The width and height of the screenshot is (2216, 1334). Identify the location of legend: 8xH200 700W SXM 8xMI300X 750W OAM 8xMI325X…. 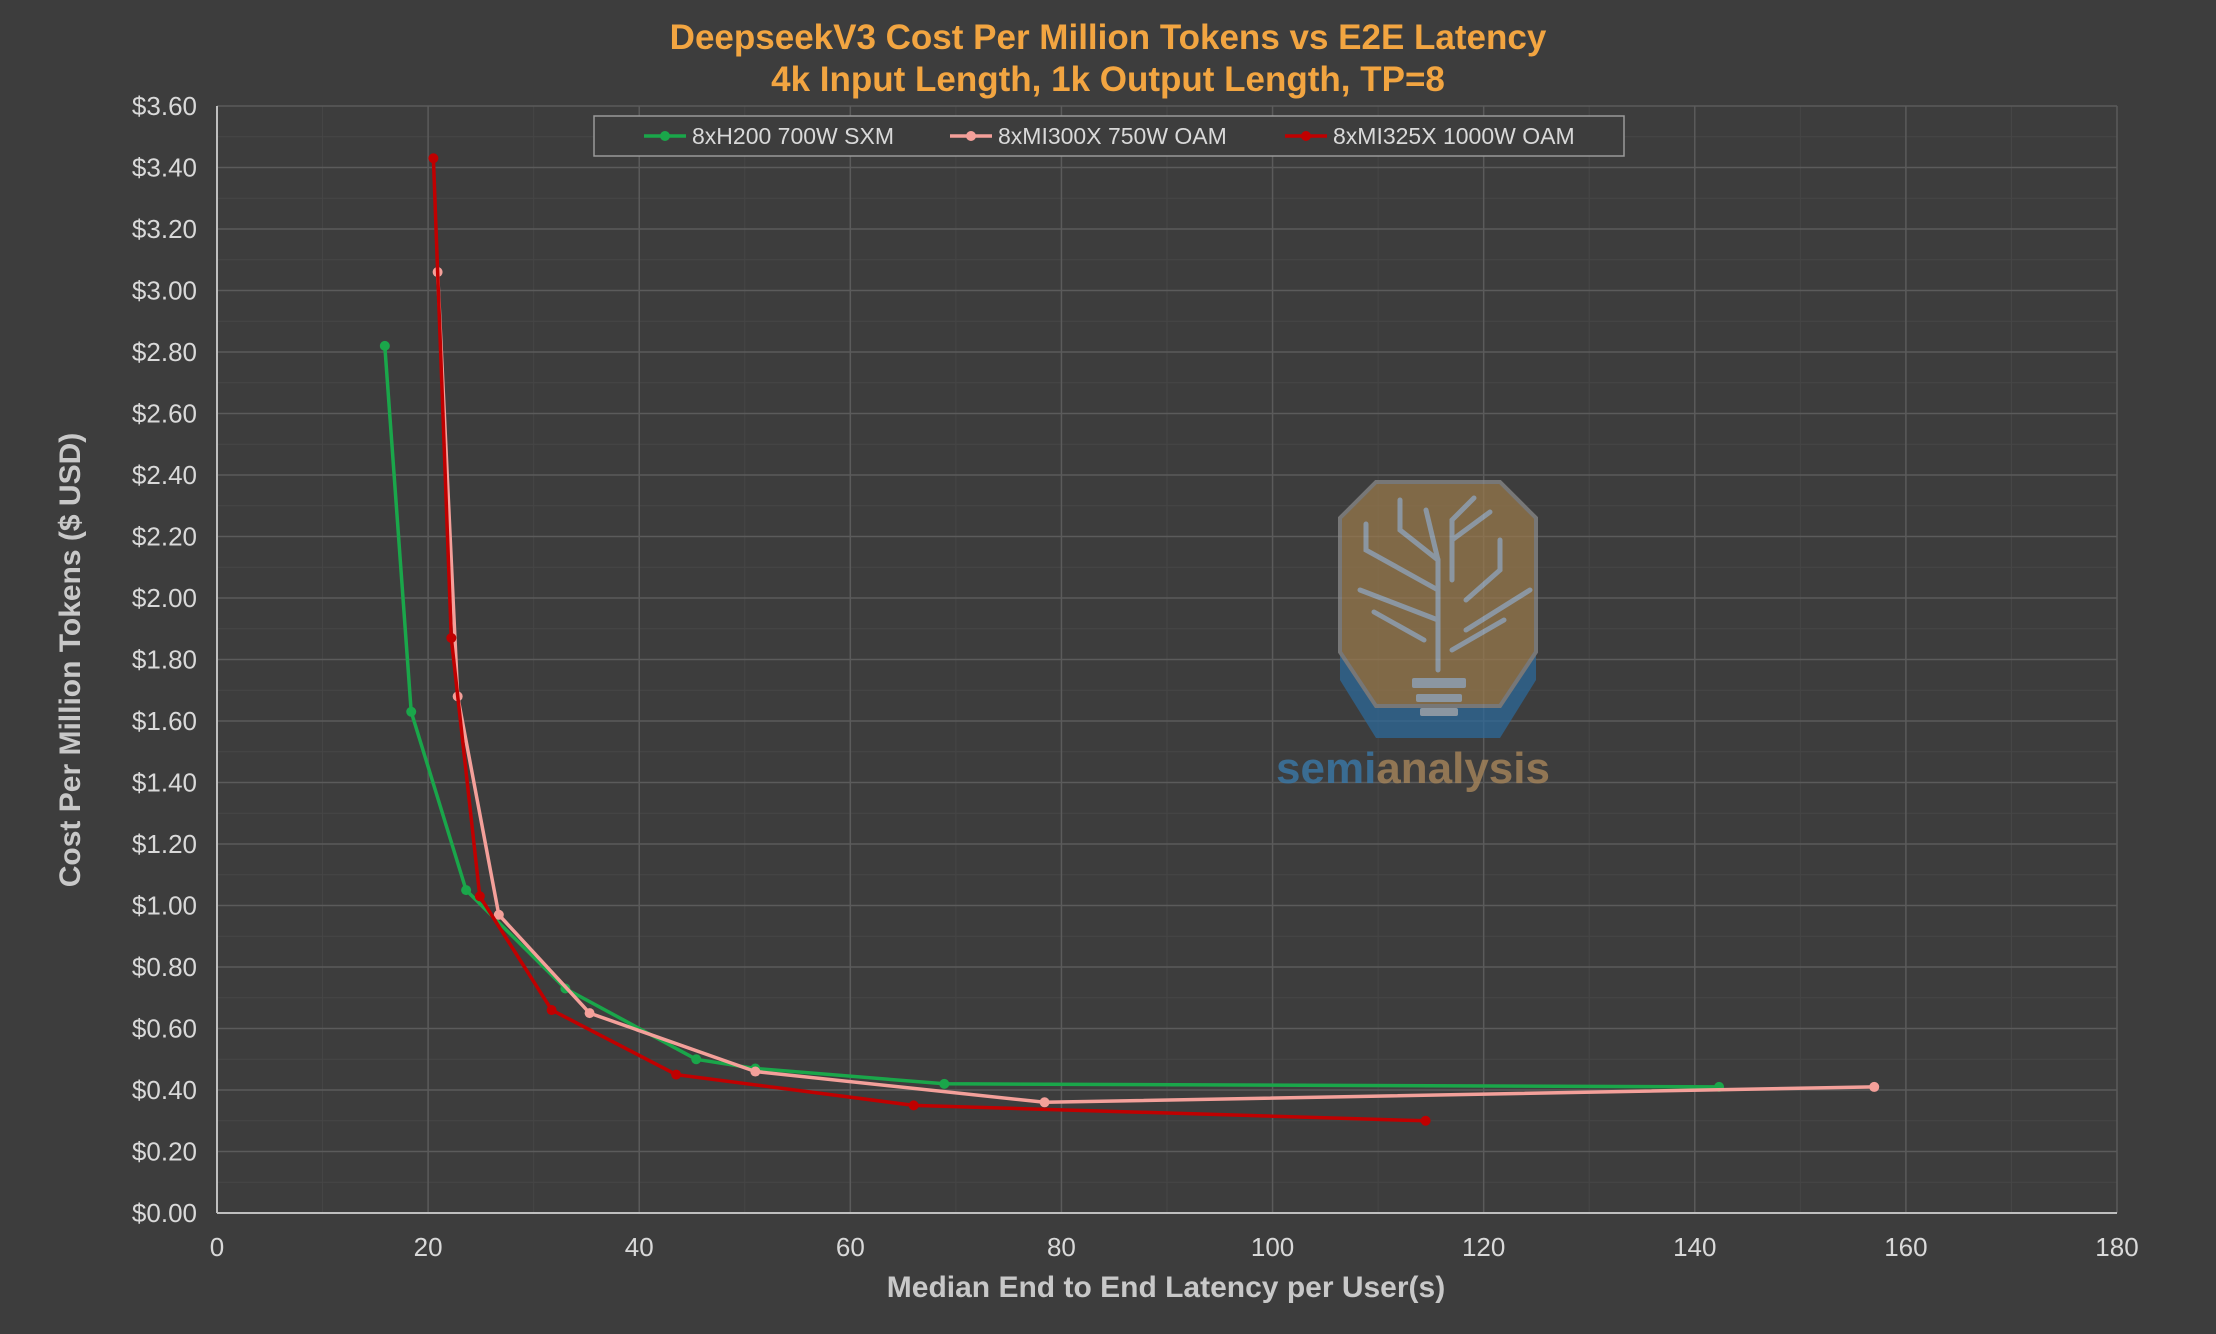
(1109, 136).